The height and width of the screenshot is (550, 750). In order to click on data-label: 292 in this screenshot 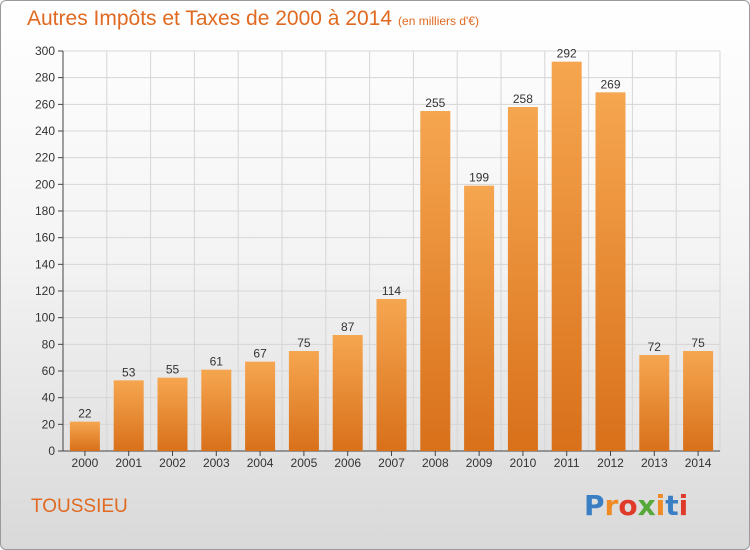, I will do `click(567, 54)`.